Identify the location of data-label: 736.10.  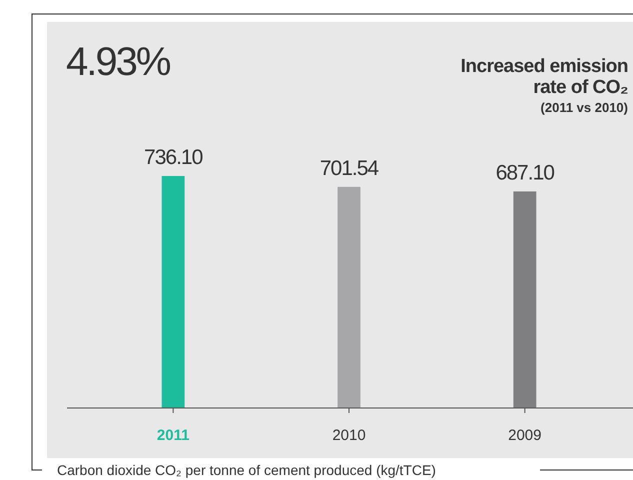
(173, 157).